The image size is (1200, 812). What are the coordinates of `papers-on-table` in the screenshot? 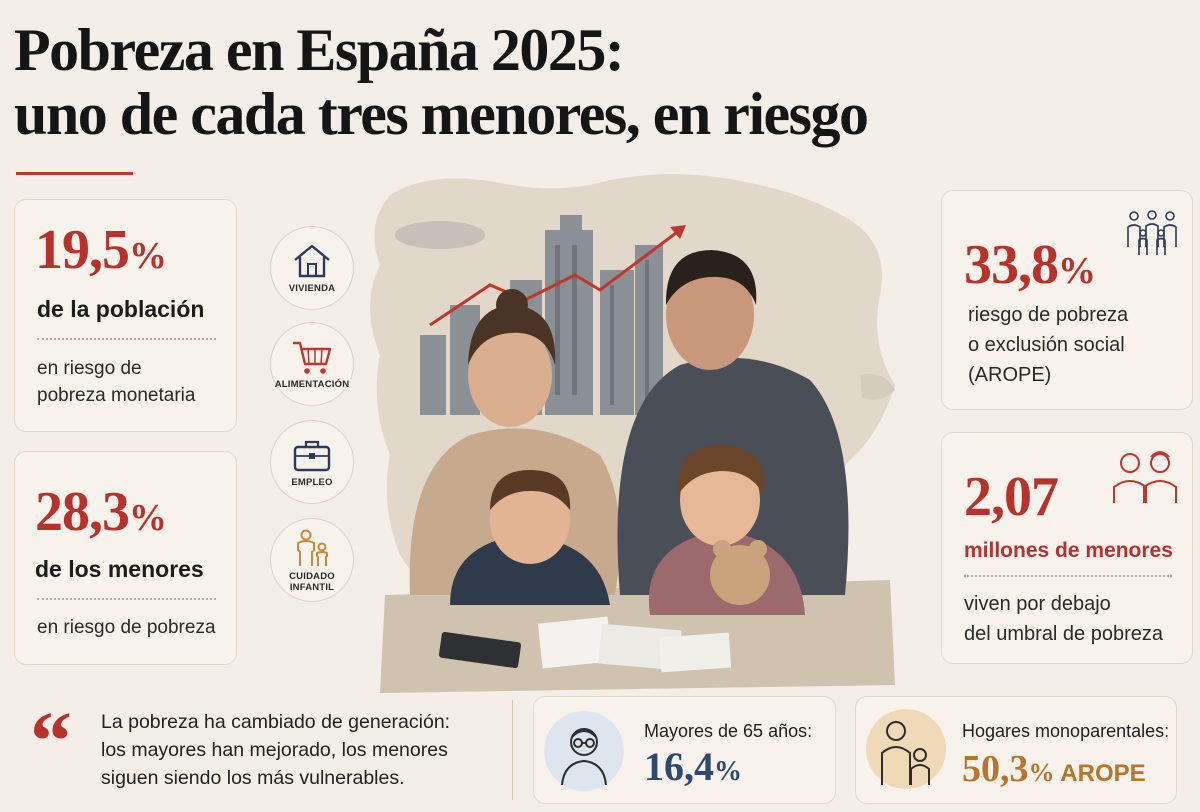 It's located at (634, 644).